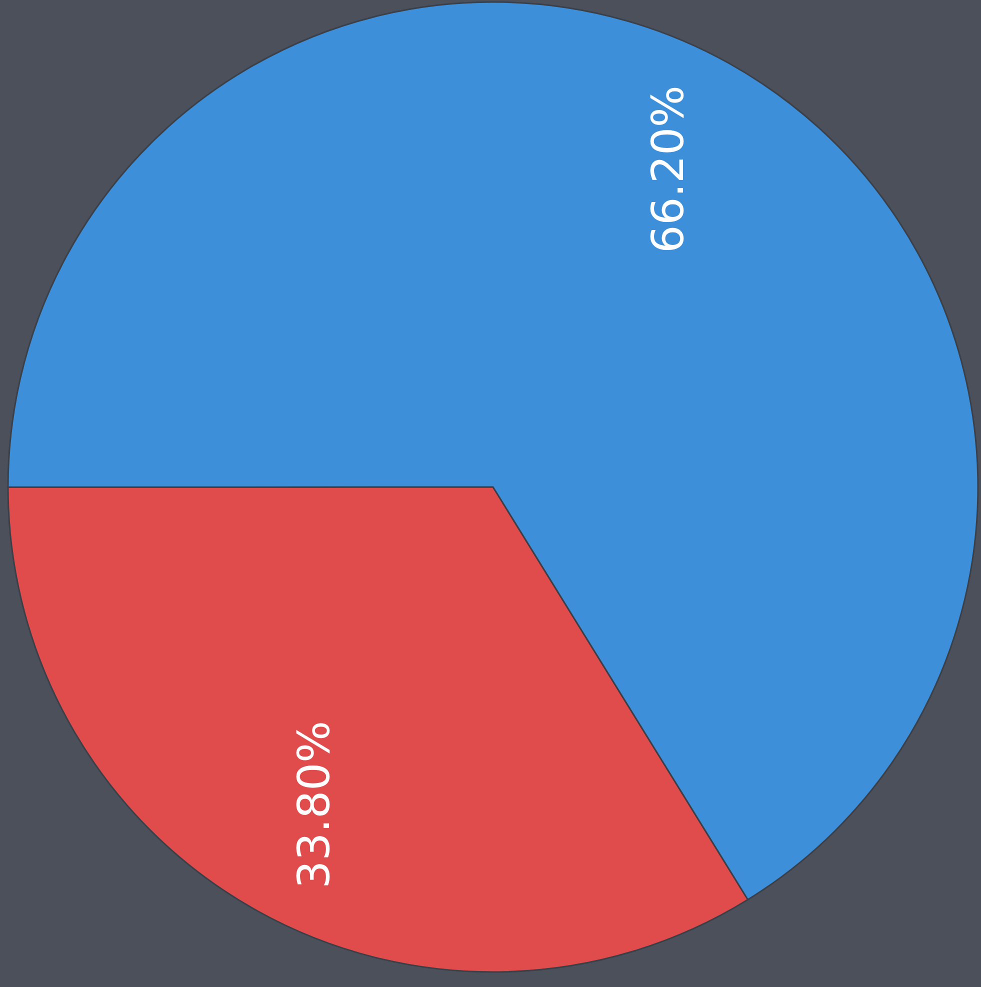 Image resolution: width=981 pixels, height=987 pixels. What do you see at coordinates (668, 169) in the screenshot?
I see `data-label: 66.20%` at bounding box center [668, 169].